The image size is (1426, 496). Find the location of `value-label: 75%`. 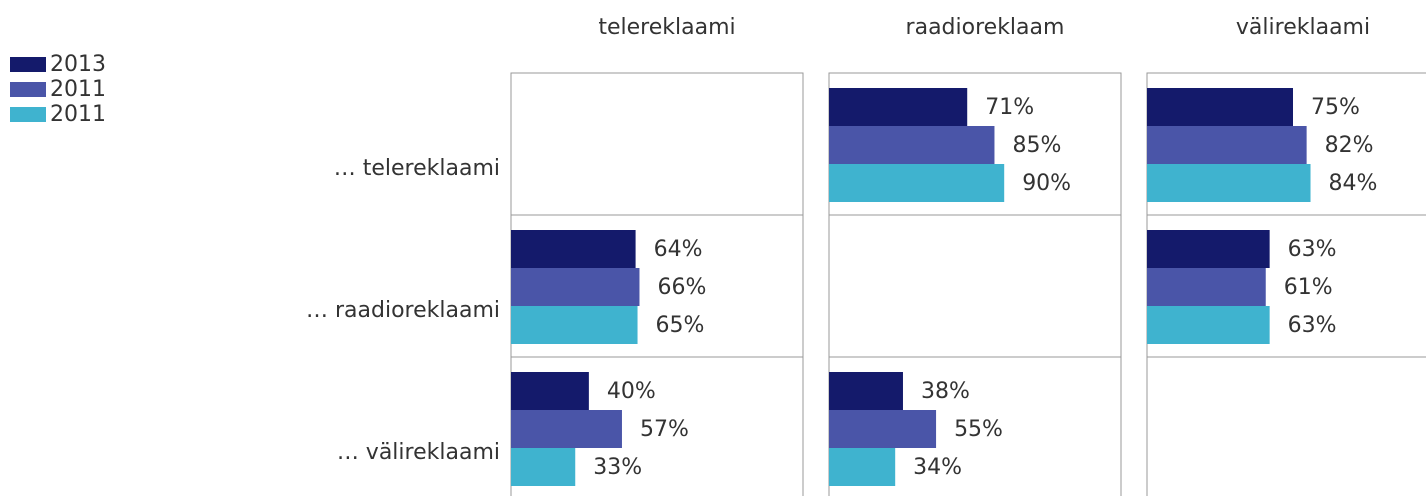

value-label: 75% is located at coordinates (1335, 107).